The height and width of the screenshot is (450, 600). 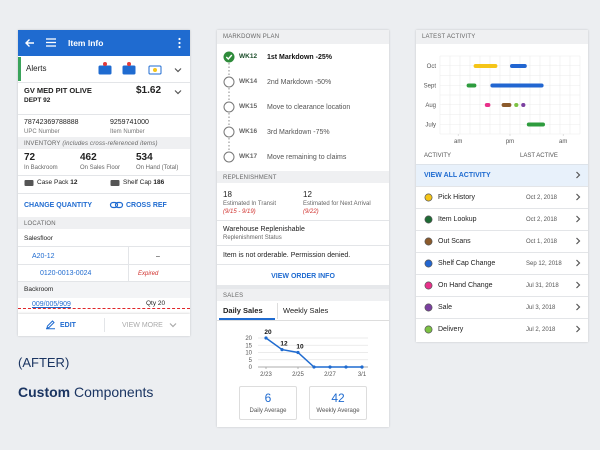 What do you see at coordinates (454, 241) in the screenshot?
I see `activity-name: Out Scans` at bounding box center [454, 241].